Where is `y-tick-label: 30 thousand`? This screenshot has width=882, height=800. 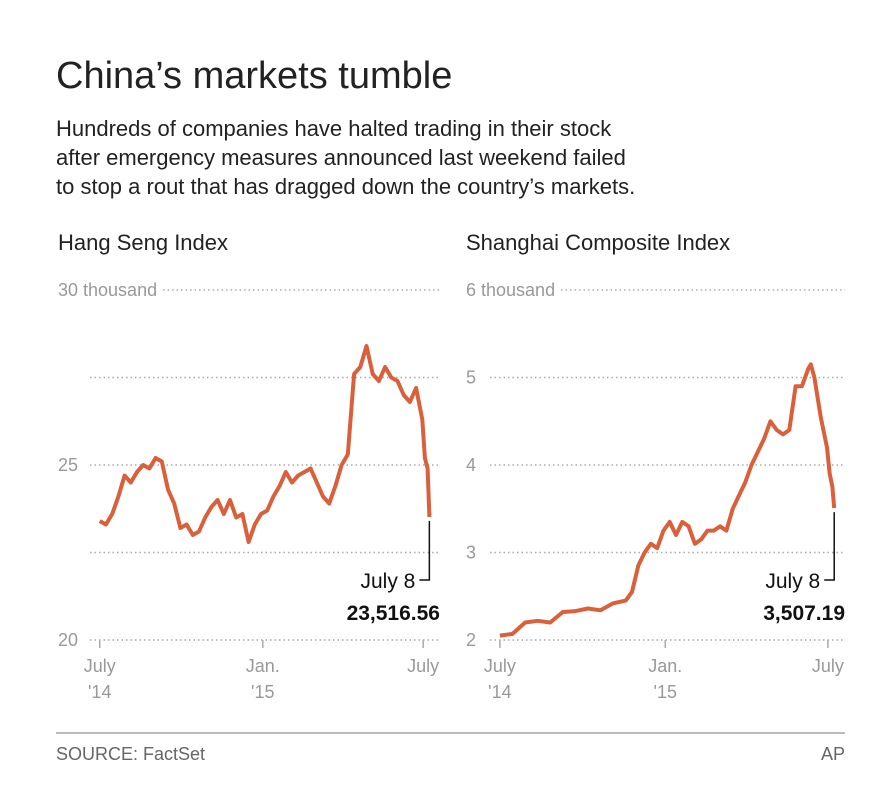 y-tick-label: 30 thousand is located at coordinates (107, 290).